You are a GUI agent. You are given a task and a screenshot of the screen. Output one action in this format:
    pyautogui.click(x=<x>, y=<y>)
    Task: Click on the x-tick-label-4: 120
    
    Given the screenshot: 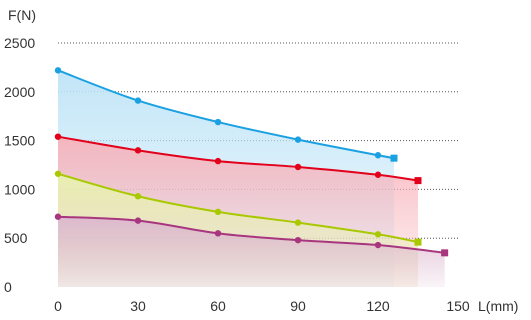 What is the action you would take?
    pyautogui.click(x=378, y=306)
    